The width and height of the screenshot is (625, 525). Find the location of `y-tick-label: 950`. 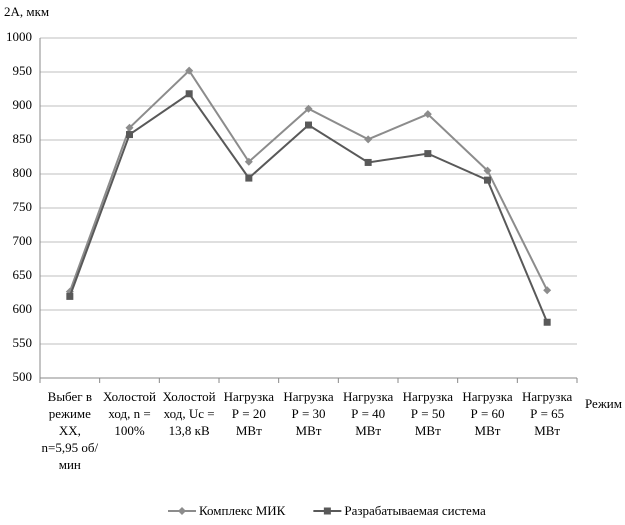

y-tick-label: 950 is located at coordinates (23, 70).